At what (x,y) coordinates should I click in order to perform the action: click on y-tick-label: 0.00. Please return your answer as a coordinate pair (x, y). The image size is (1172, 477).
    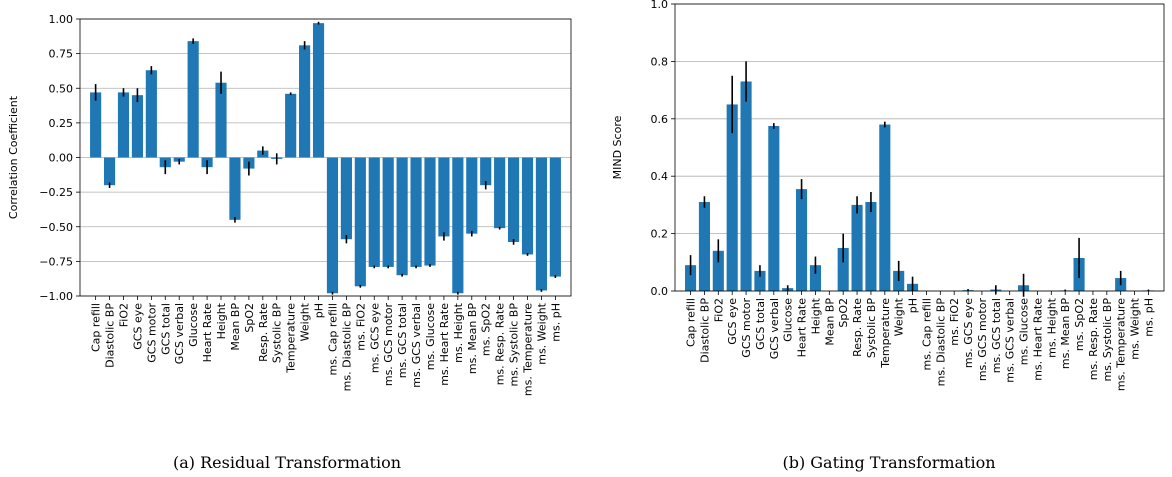
    Looking at the image, I should click on (61, 158).